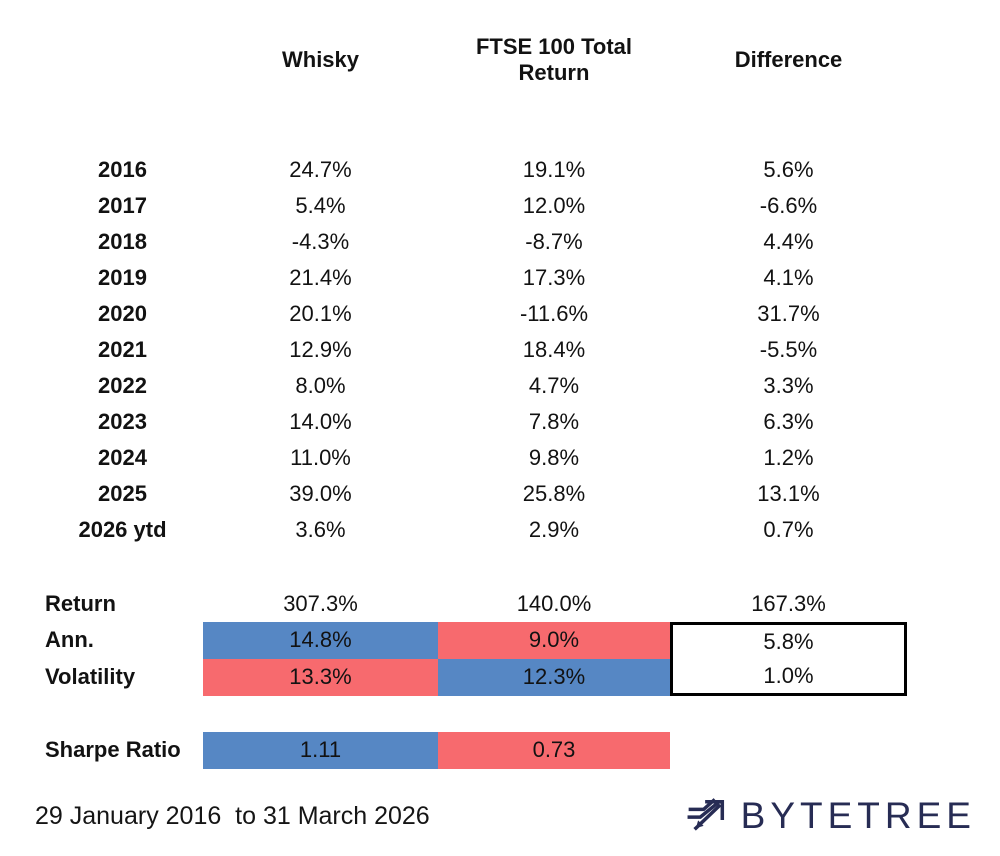 This screenshot has width=1000, height=856. What do you see at coordinates (113, 750) in the screenshot?
I see `sharpe-ratio-label: Sharpe Ratio` at bounding box center [113, 750].